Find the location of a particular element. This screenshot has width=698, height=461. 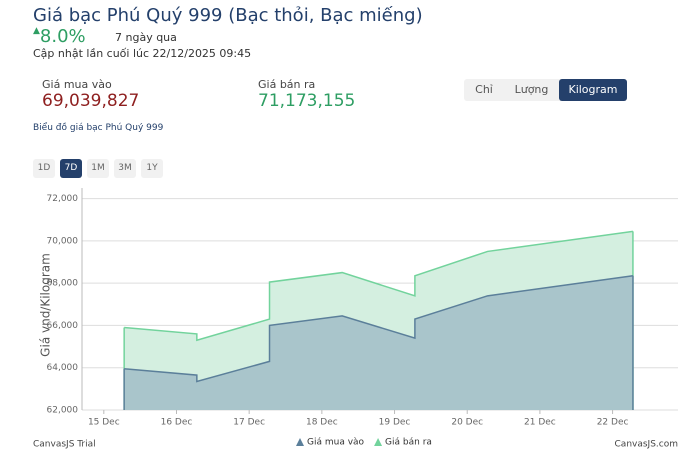

y-axis-title: Giá vnd/Kilogram is located at coordinates (46, 305).